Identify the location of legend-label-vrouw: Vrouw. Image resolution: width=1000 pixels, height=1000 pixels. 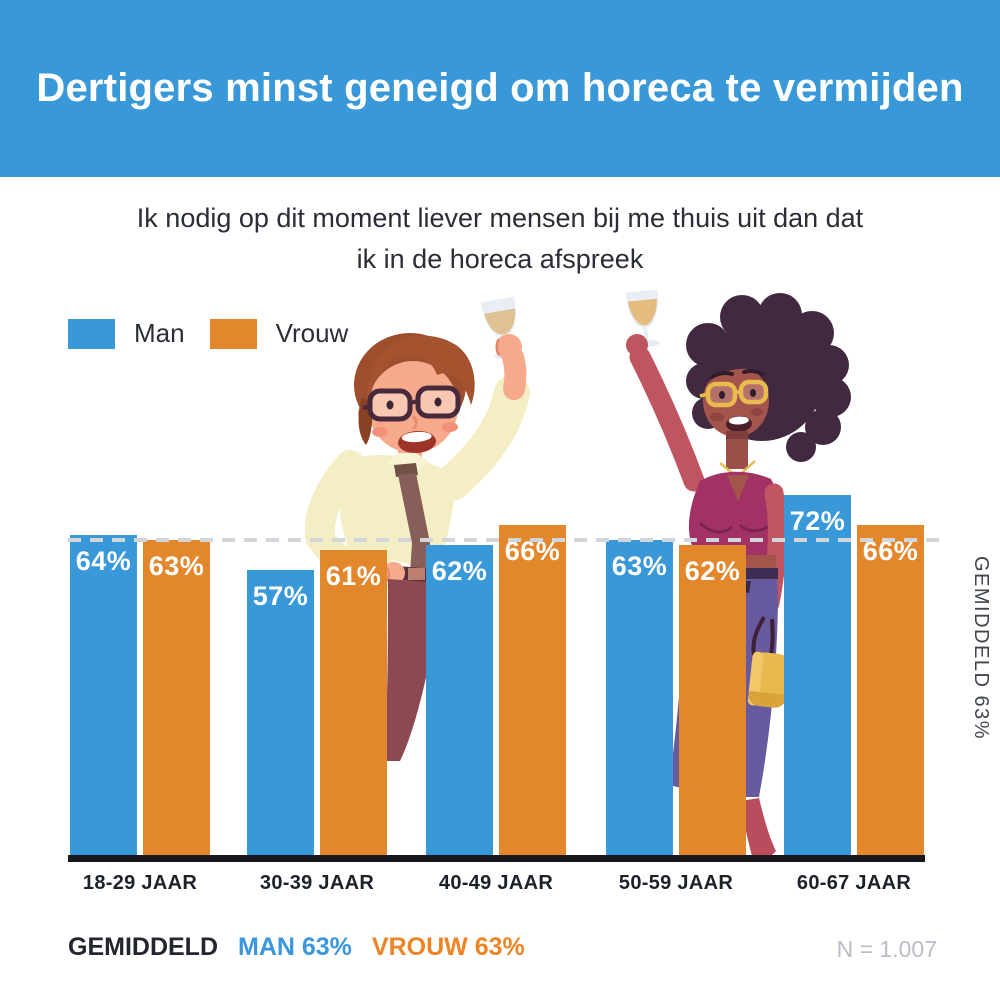
(312, 333).